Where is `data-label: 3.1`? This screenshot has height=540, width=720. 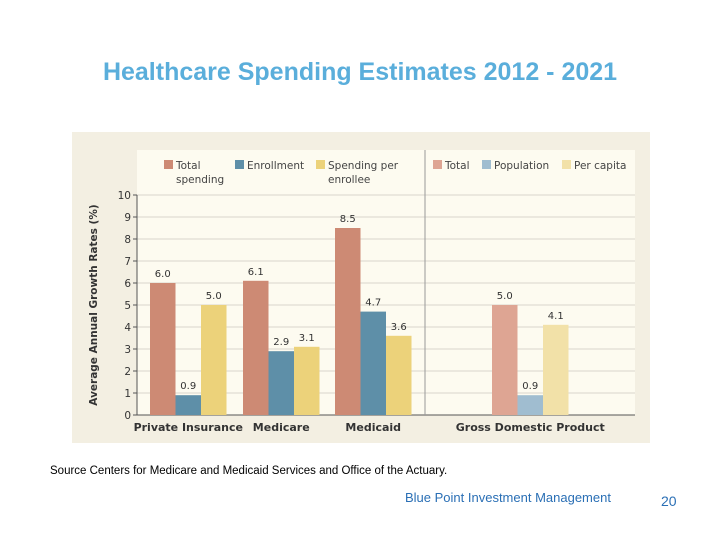
data-label: 3.1 is located at coordinates (307, 338).